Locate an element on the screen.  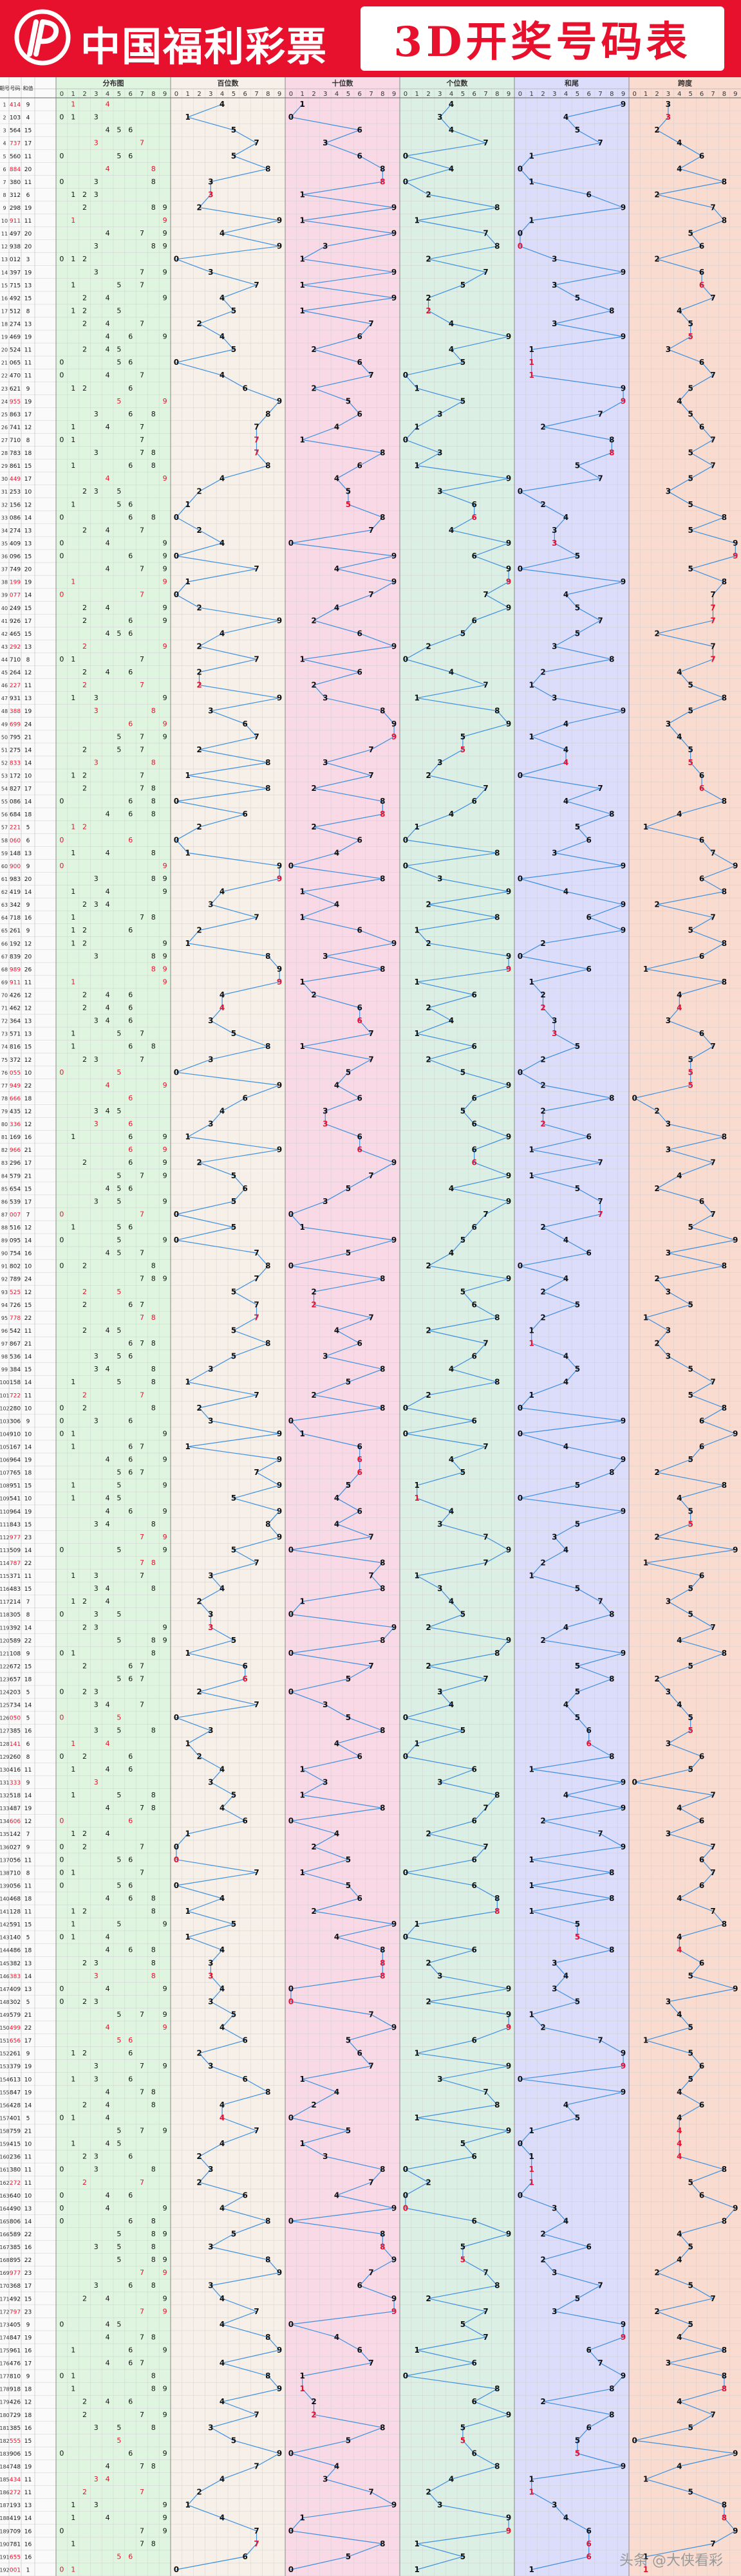
period-cell: 111 is located at coordinates (5, 1525).